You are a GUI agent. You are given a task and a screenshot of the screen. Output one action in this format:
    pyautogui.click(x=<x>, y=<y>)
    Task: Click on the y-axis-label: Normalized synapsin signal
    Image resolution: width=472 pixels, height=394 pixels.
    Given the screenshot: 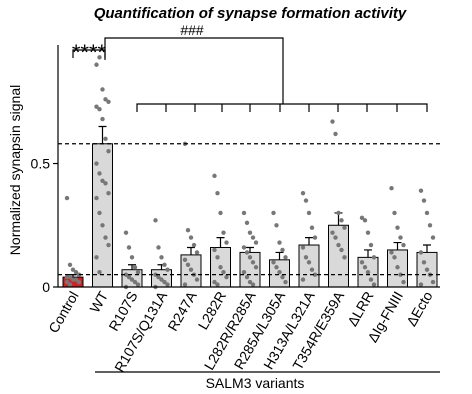 What is the action you would take?
    pyautogui.click(x=15, y=170)
    